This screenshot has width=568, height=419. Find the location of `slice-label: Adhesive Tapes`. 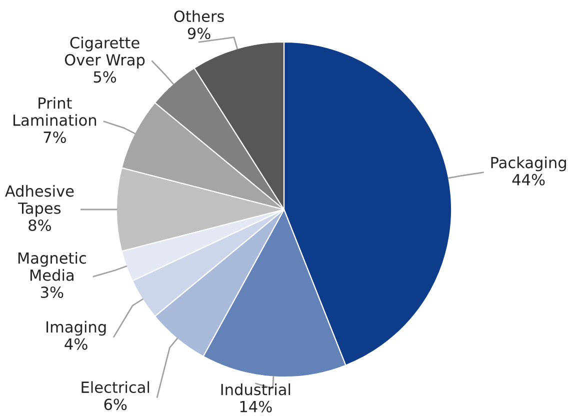

slice-label: Adhesive Tapes is located at coordinates (39, 201).